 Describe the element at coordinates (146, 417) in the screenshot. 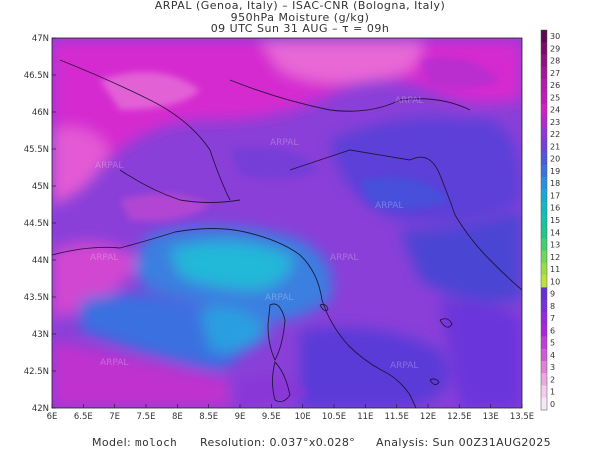

I see `longitude-label: 7.5E` at that location.